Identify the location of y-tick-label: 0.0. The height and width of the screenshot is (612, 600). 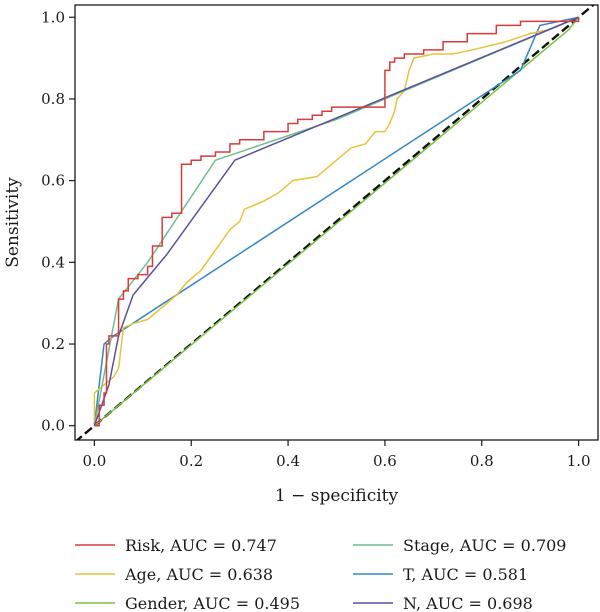
(53, 426).